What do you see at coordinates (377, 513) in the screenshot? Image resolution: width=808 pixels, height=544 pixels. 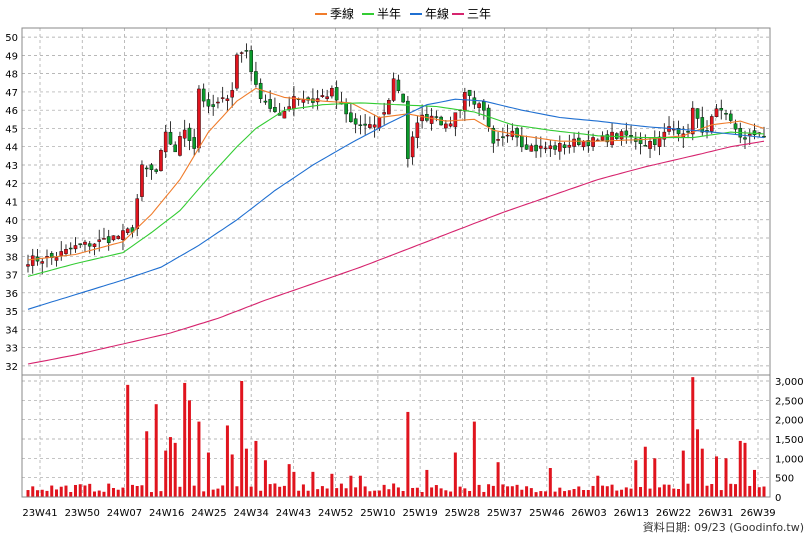 I see `x-tick-label: 25W10` at bounding box center [377, 513].